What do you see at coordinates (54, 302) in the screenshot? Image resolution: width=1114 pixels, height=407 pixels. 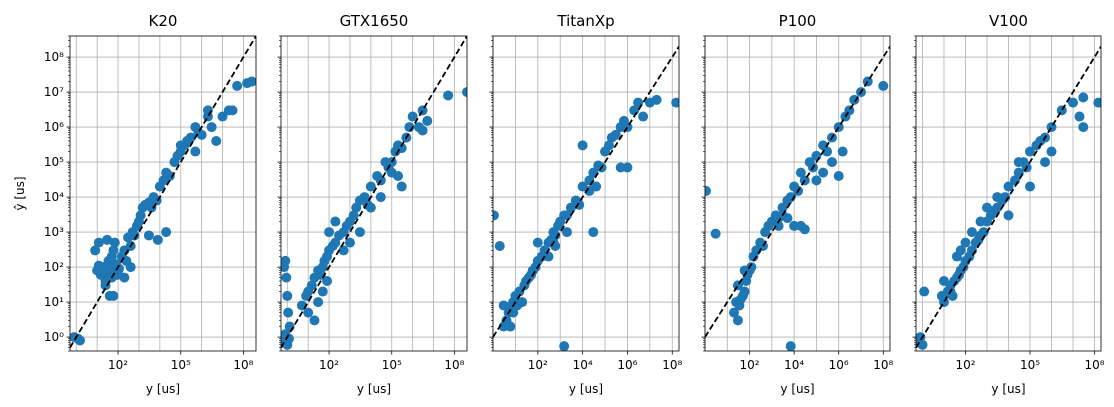 I see `y-tick-label: 10¹` at bounding box center [54, 302].